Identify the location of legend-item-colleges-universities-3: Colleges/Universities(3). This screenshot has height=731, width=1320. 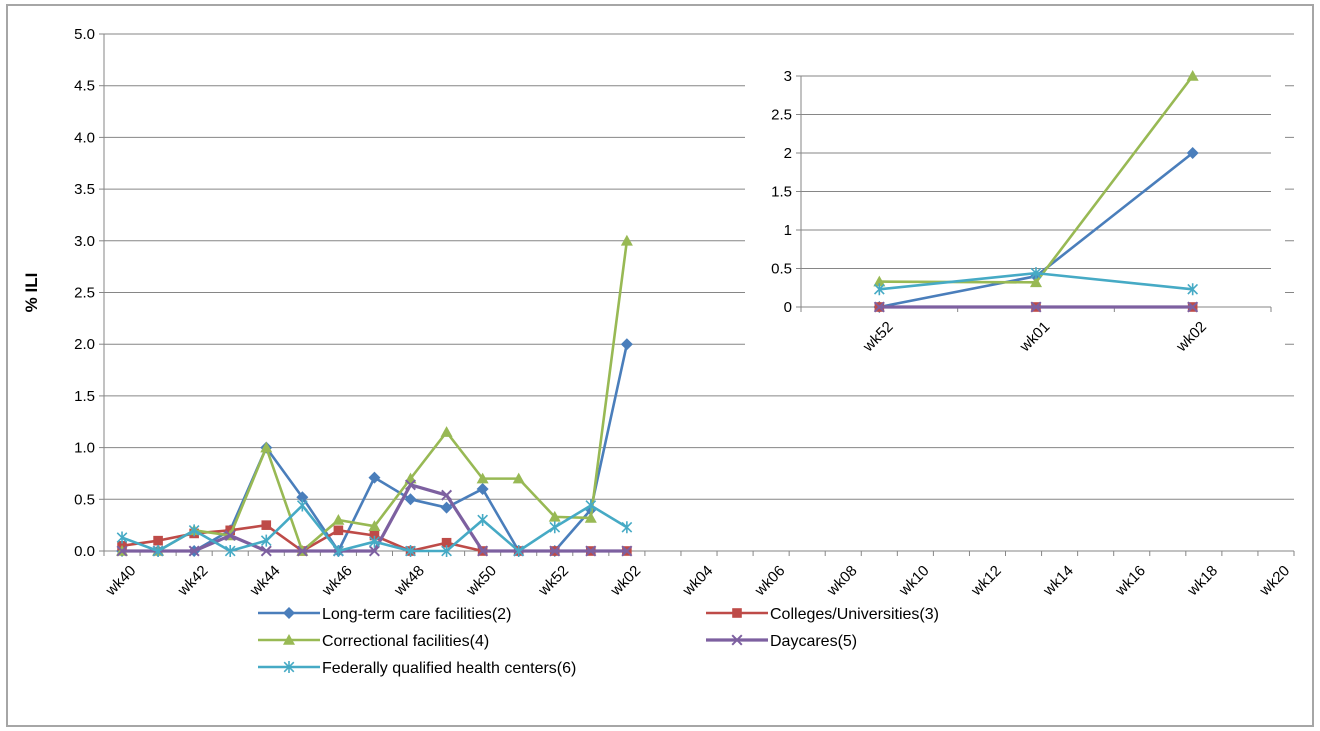
(822, 614).